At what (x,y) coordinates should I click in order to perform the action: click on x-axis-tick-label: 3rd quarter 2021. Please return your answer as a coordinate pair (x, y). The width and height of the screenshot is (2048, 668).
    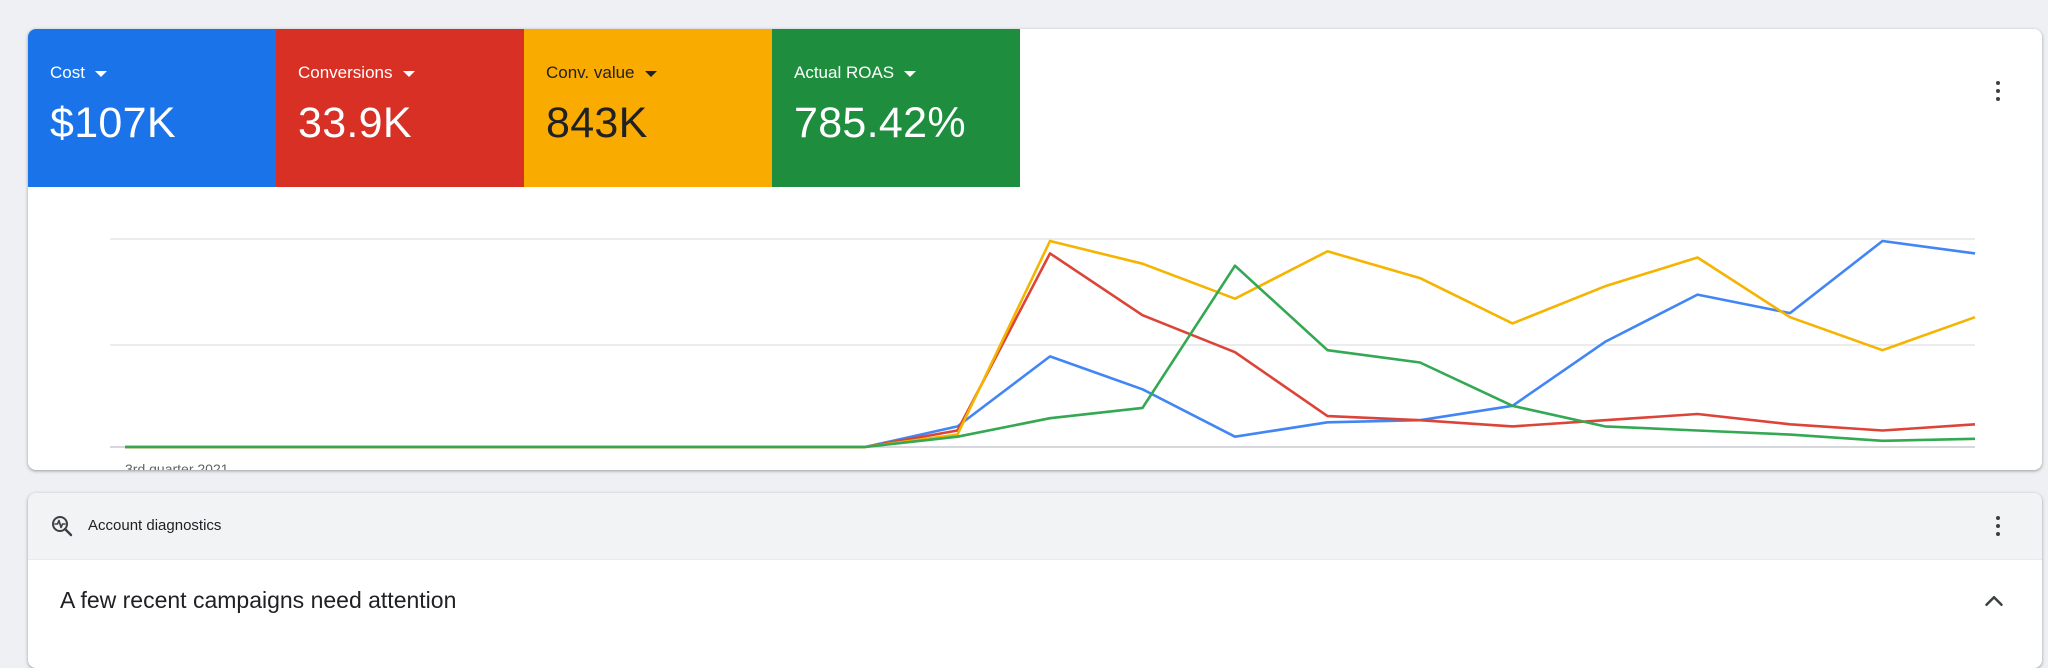
    Looking at the image, I should click on (177, 465).